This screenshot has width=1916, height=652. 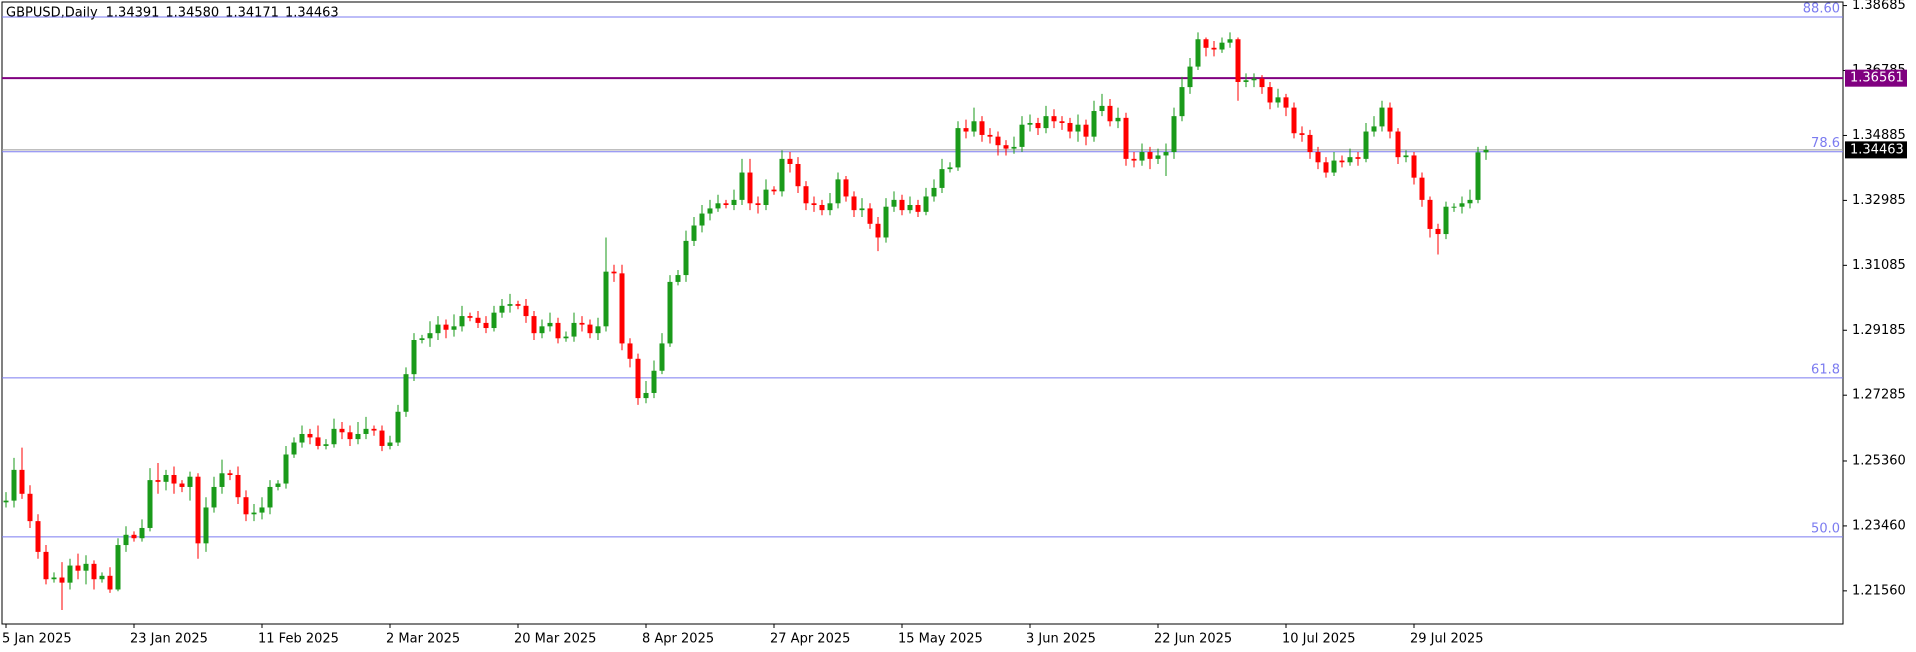 What do you see at coordinates (37, 639) in the screenshot?
I see `x-tick-label: 5 Jan 2025` at bounding box center [37, 639].